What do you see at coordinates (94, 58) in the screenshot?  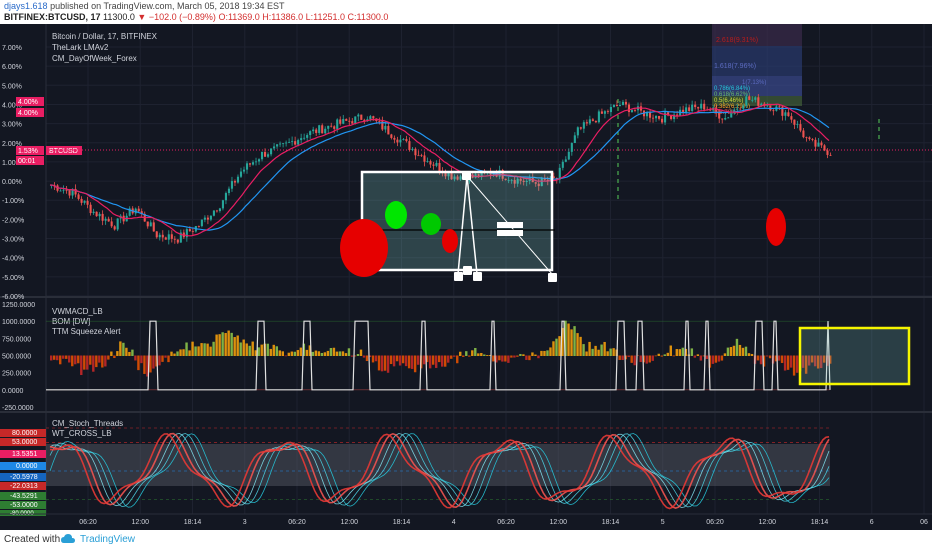 I see `legend-dayofweek: CM_DayOfWeek_Forex` at bounding box center [94, 58].